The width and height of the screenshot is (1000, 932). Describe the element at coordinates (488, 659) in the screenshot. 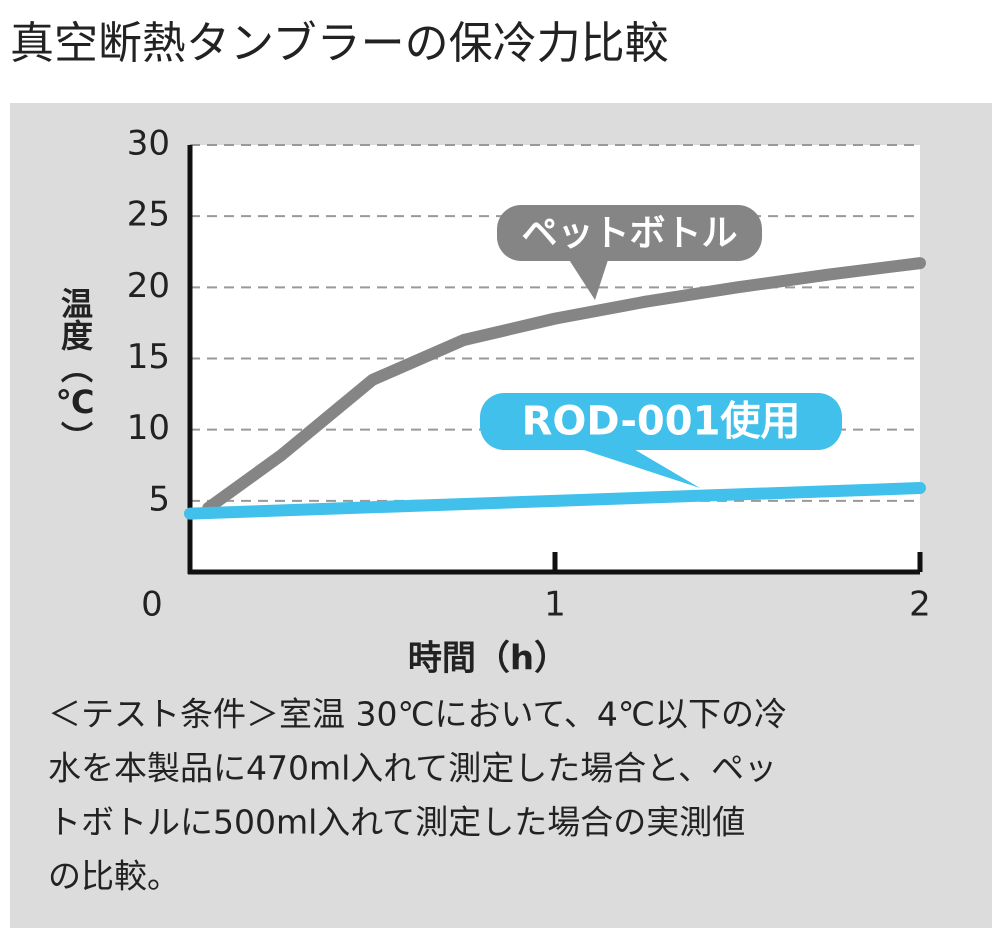

I see `x-axis-label: 時間（h）` at that location.